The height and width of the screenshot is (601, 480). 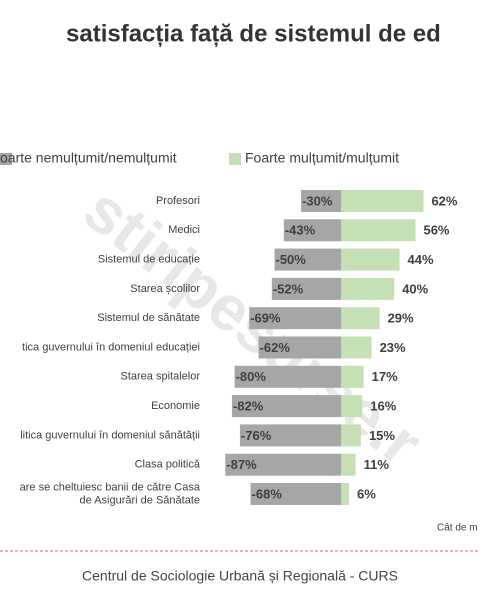 What do you see at coordinates (267, 493) in the screenshot?
I see `value-label: -68%` at bounding box center [267, 493].